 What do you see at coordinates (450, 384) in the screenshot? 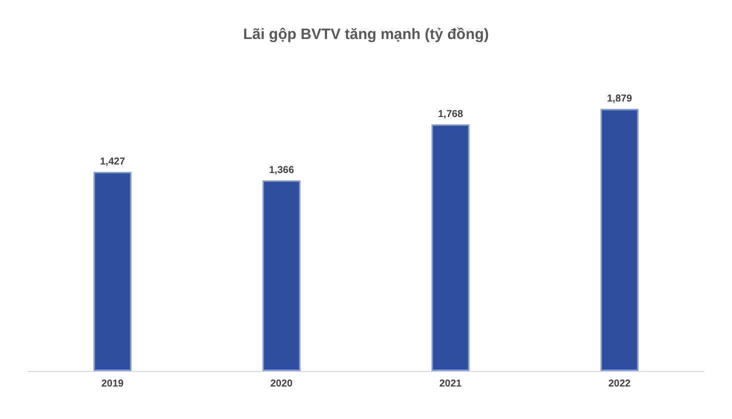
I see `x-tick-label: 2021` at bounding box center [450, 384].